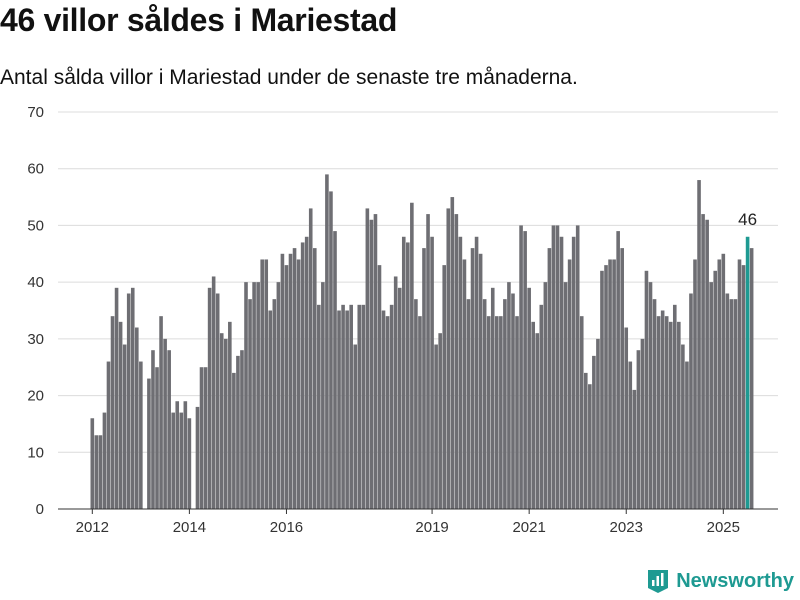 This screenshot has width=800, height=600. What do you see at coordinates (35, 112) in the screenshot?
I see `y-tick-label: 70` at bounding box center [35, 112].